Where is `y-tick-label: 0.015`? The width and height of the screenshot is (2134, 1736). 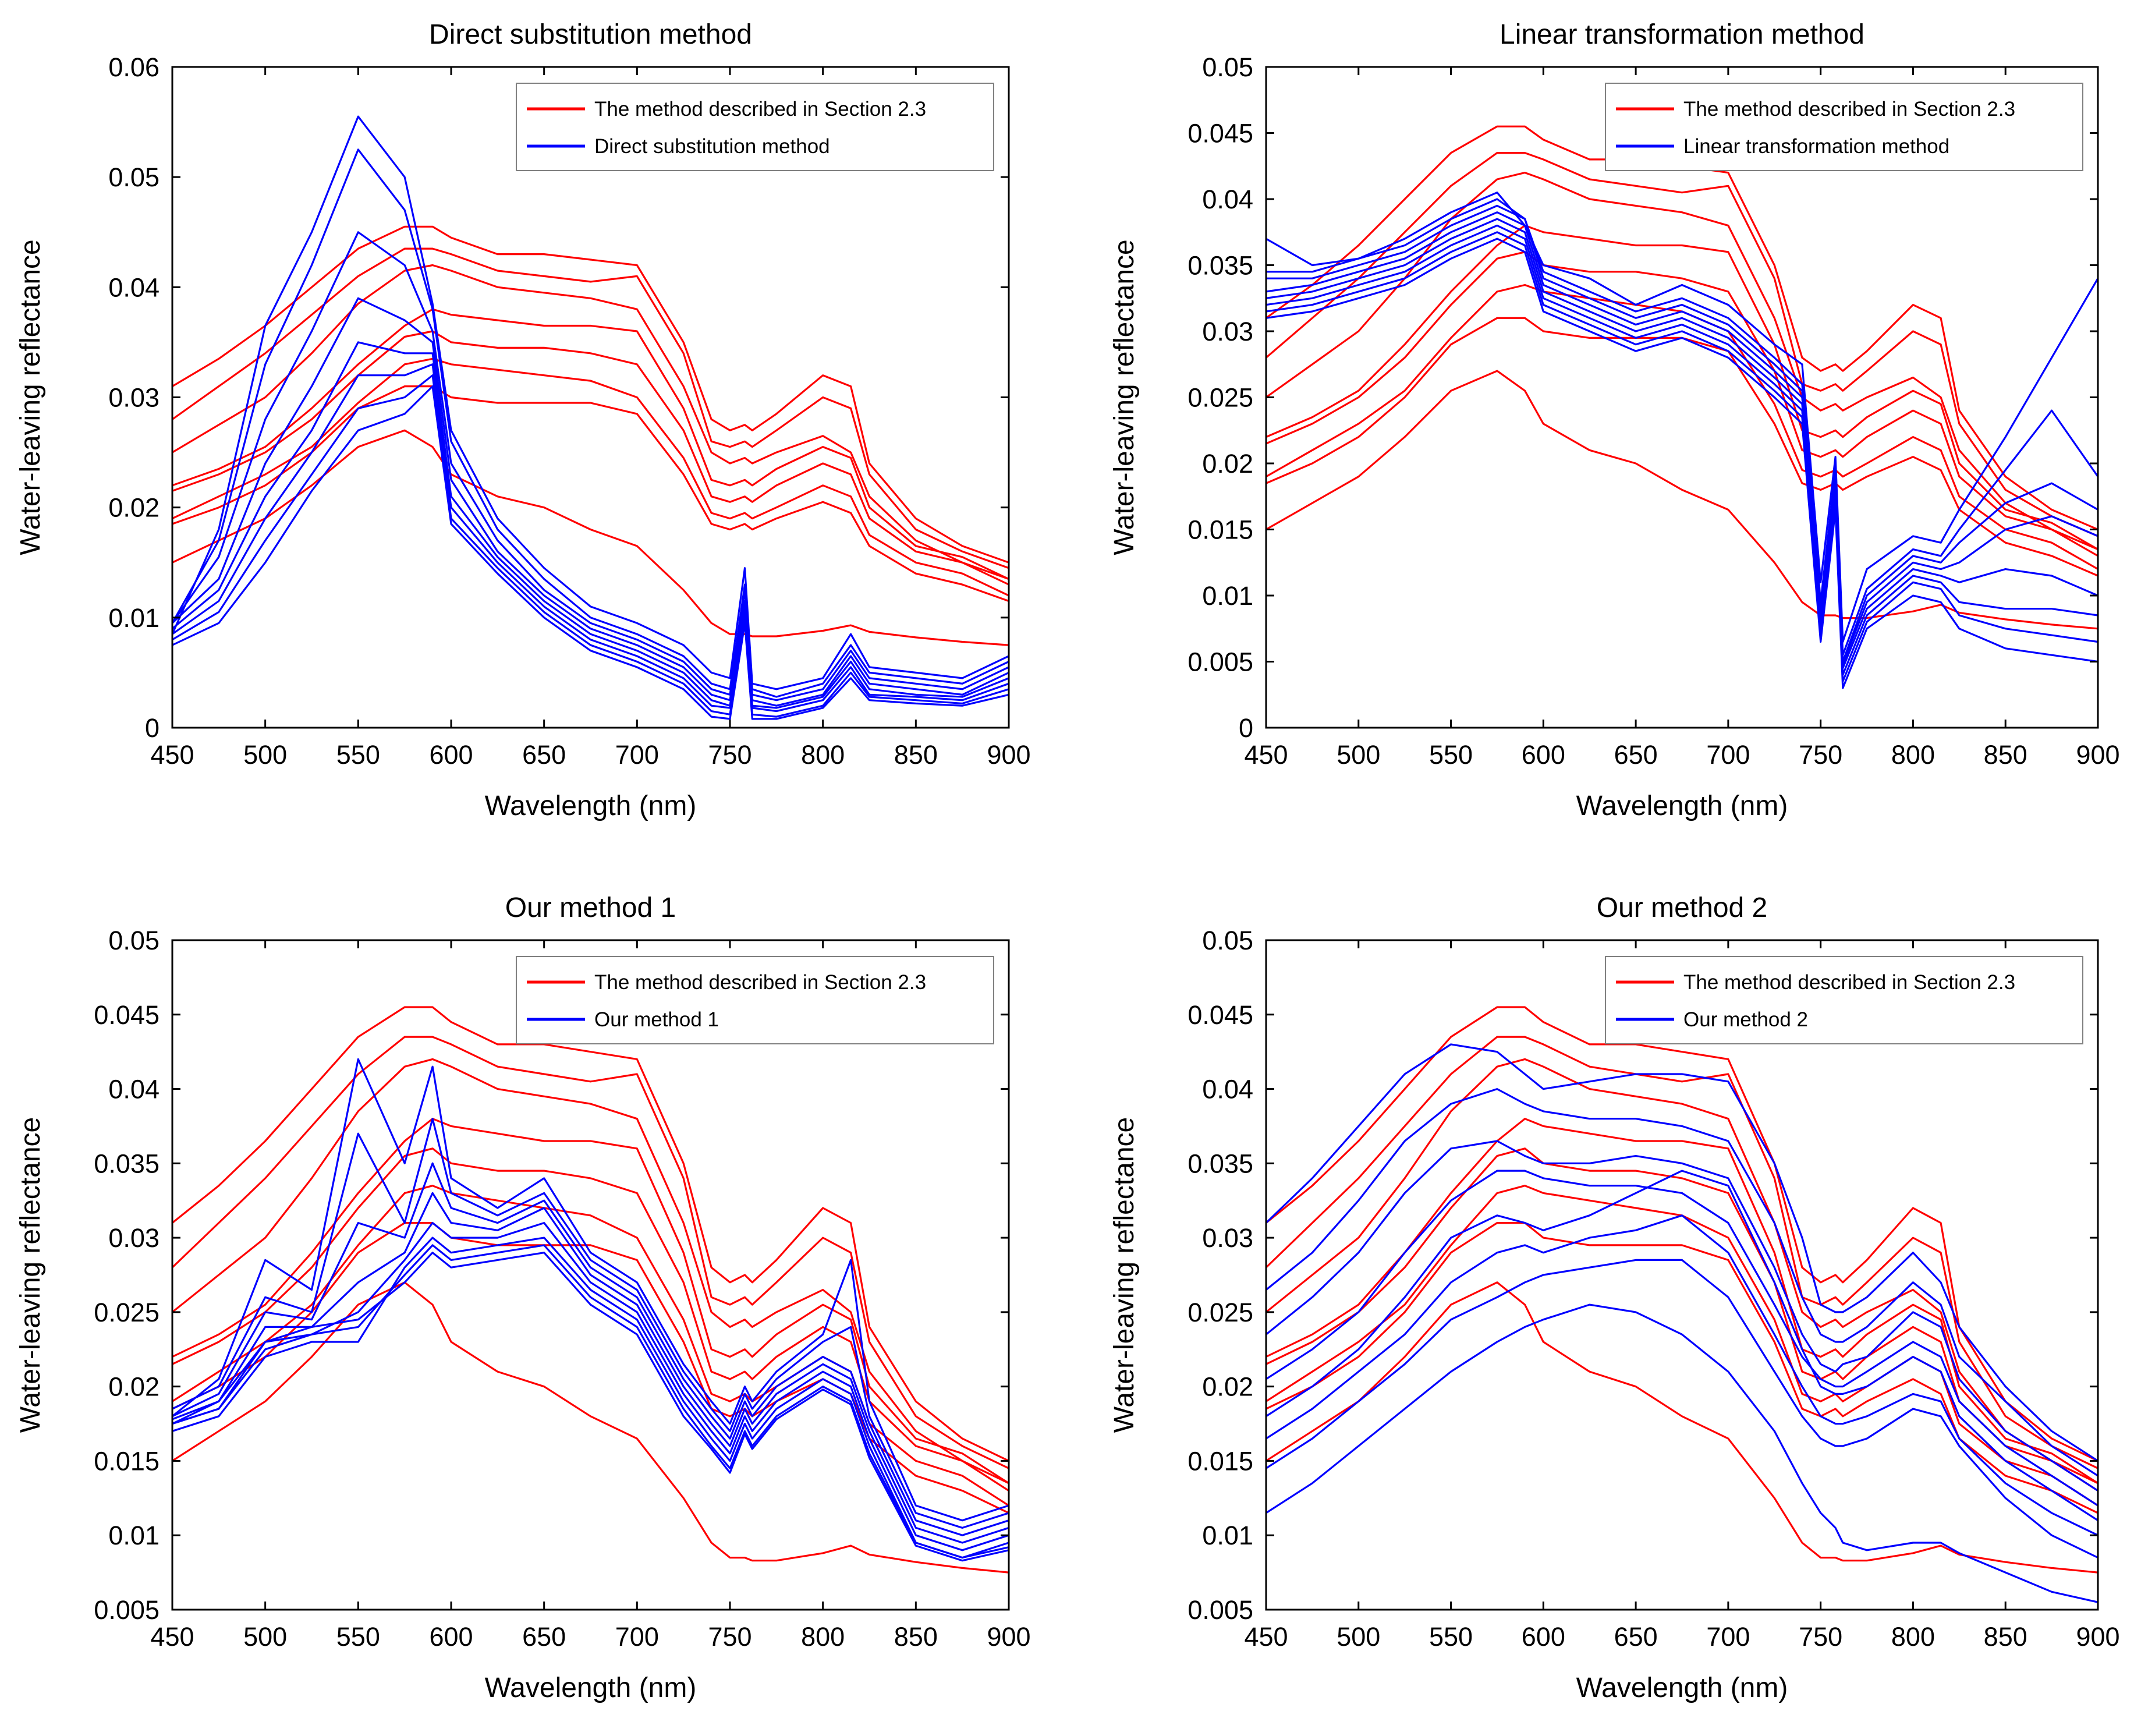 y-tick-label: 0.015 is located at coordinates (1220, 530).